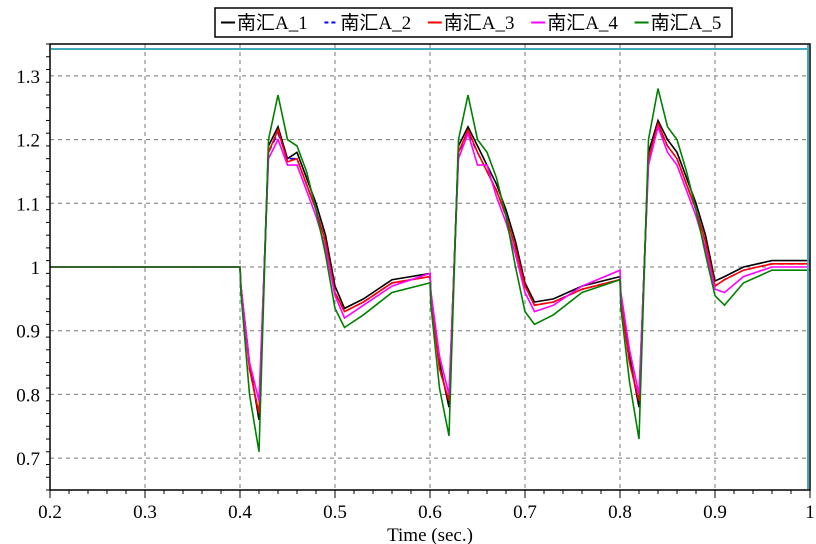 Image resolution: width=816 pixels, height=544 pixels. What do you see at coordinates (335, 512) in the screenshot?
I see `x-tick-label: 0.5` at bounding box center [335, 512].